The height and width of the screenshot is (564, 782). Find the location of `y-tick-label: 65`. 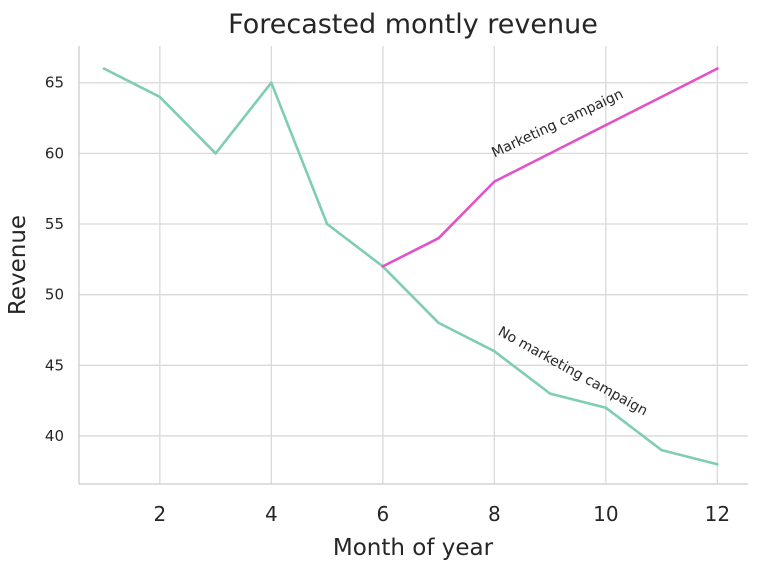

y-tick-label: 65 is located at coordinates (54, 83).